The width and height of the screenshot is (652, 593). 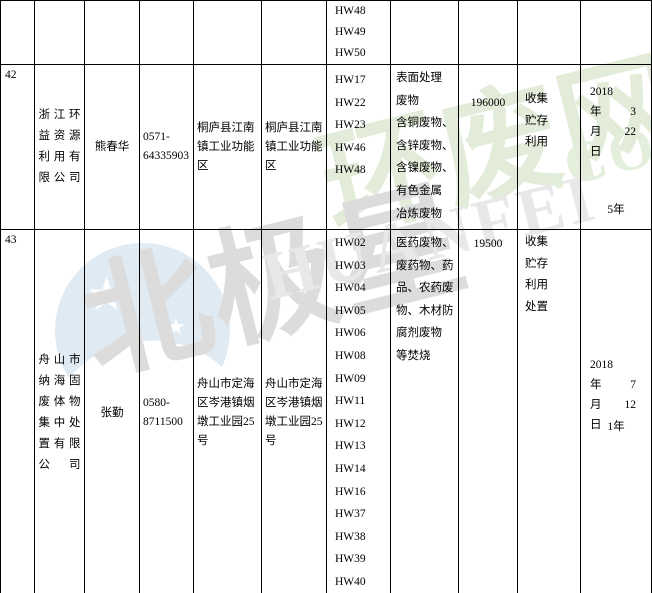 I want to click on text-line: HW17, so click(x=350, y=80).